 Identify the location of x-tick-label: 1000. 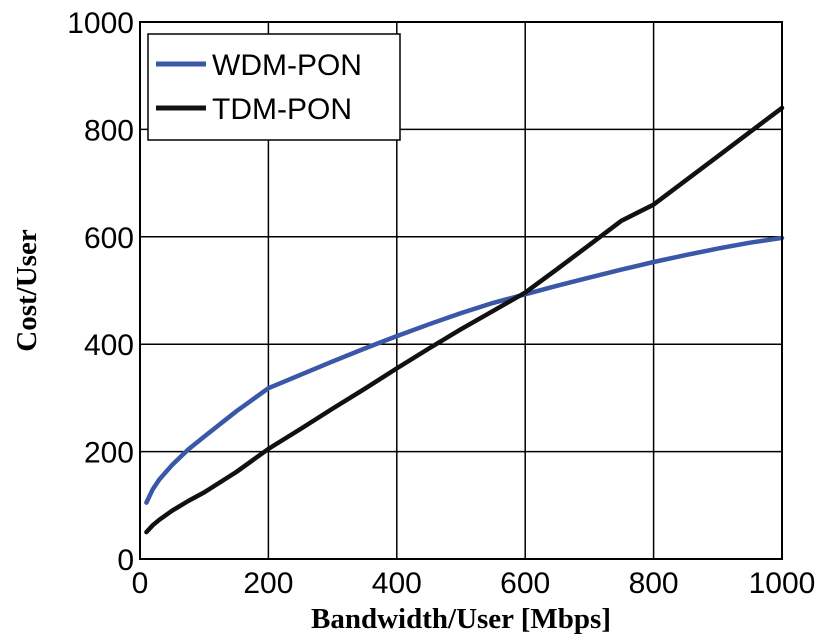
(782, 583).